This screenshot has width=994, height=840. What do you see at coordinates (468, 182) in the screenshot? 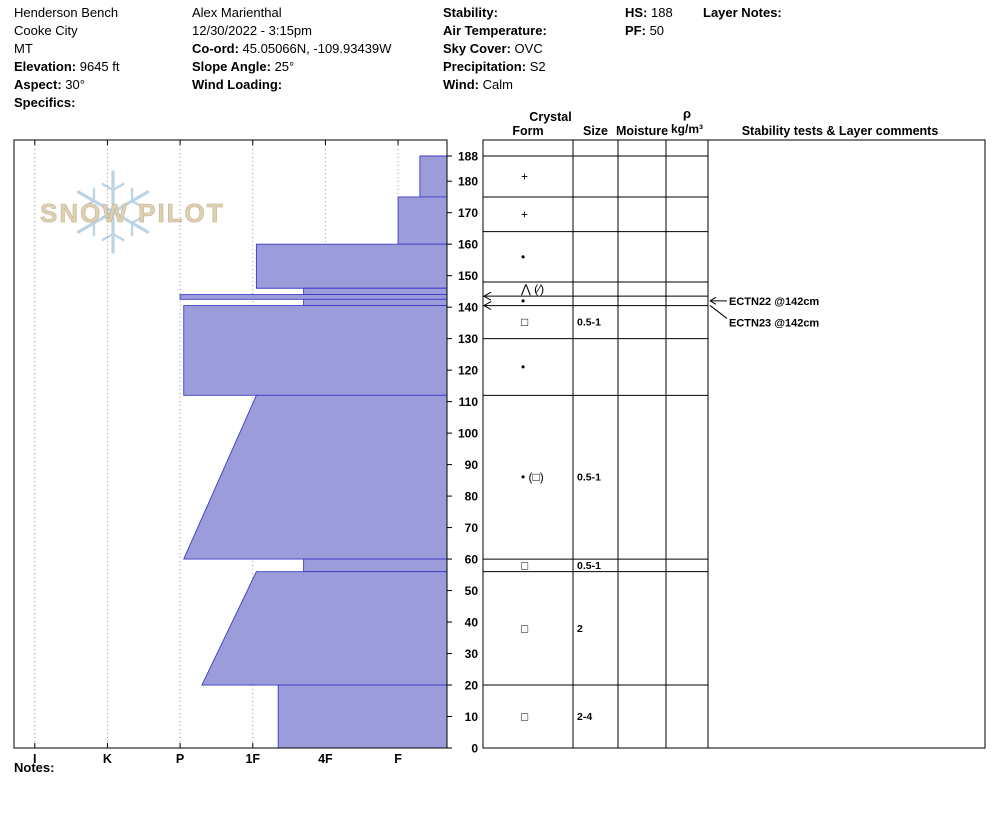
I see `depth-label: 180` at bounding box center [468, 182].